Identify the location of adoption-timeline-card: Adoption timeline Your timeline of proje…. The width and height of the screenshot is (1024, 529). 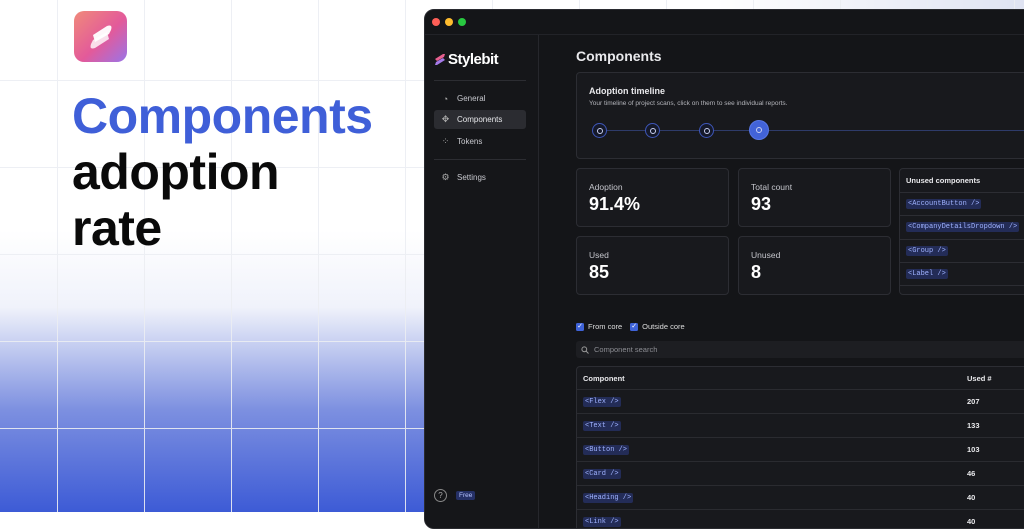
(800, 115).